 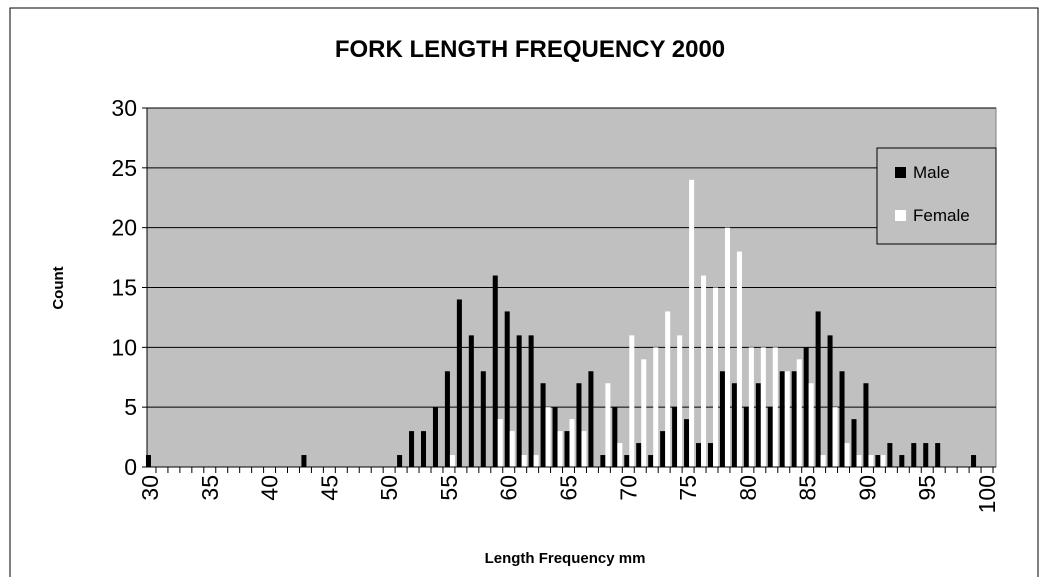 I want to click on y-tick-label: 0, so click(x=130, y=467).